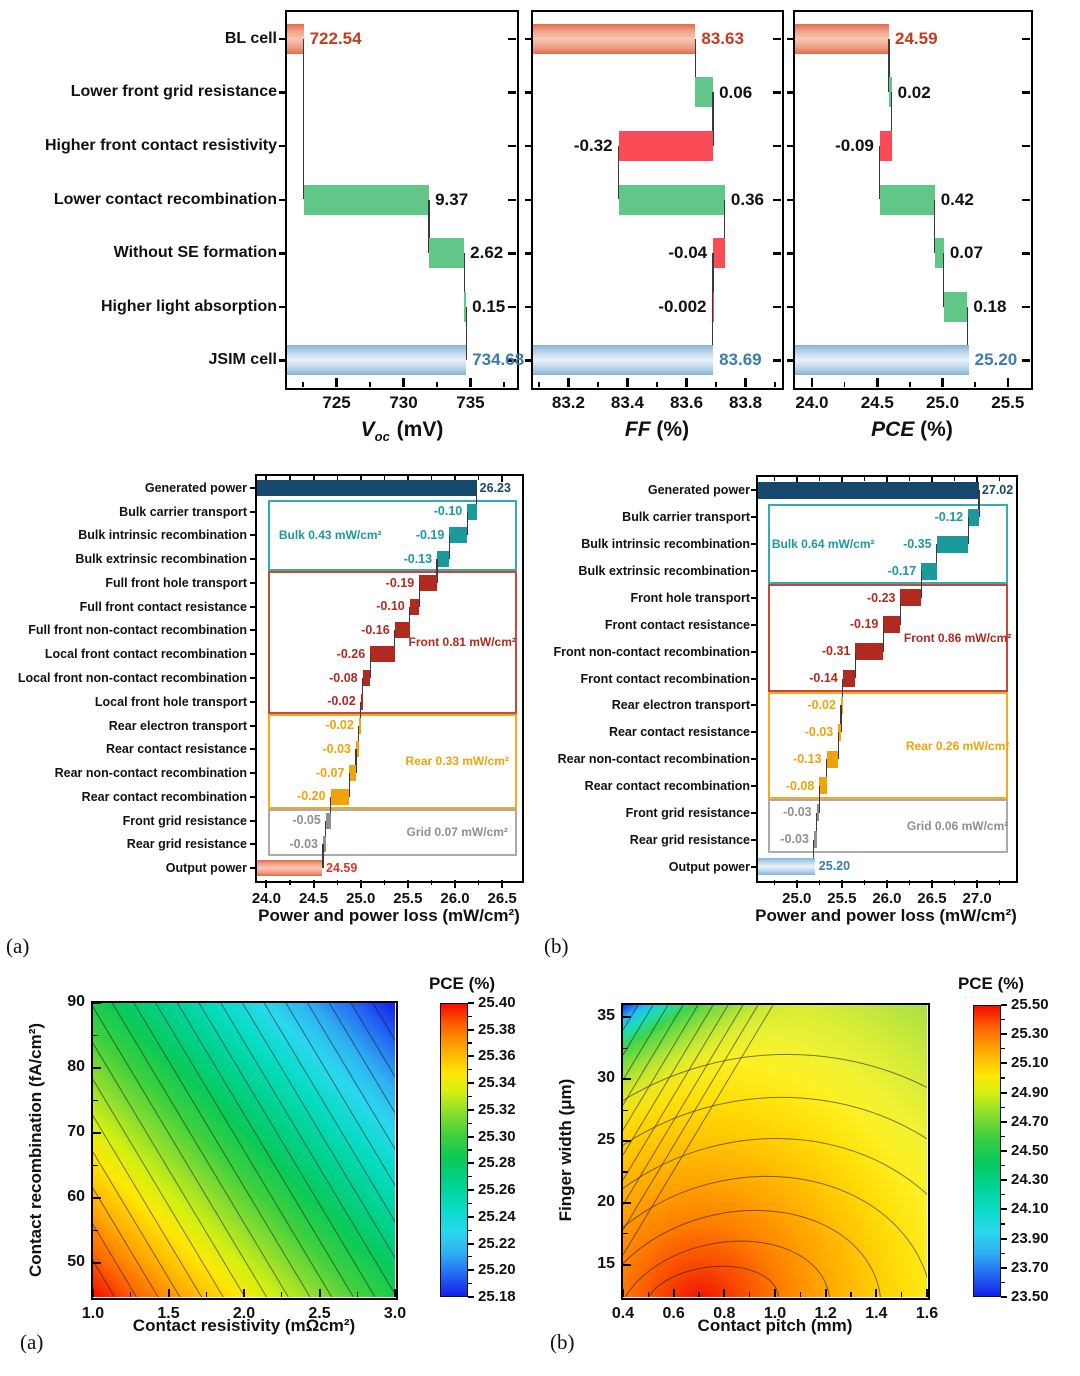 This screenshot has height=1376, width=1080. What do you see at coordinates (740, 360) in the screenshot?
I see `value-label: 83.69` at bounding box center [740, 360].